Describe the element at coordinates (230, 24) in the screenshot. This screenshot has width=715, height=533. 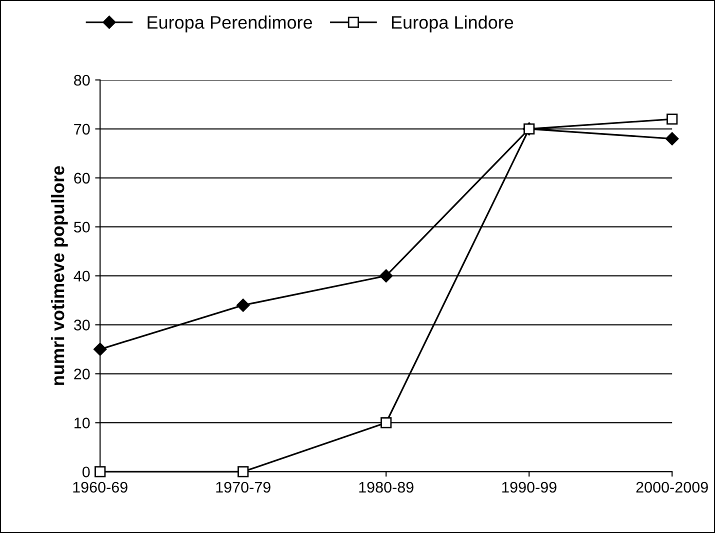
I see `legend-label: Europa Perendimore` at that location.